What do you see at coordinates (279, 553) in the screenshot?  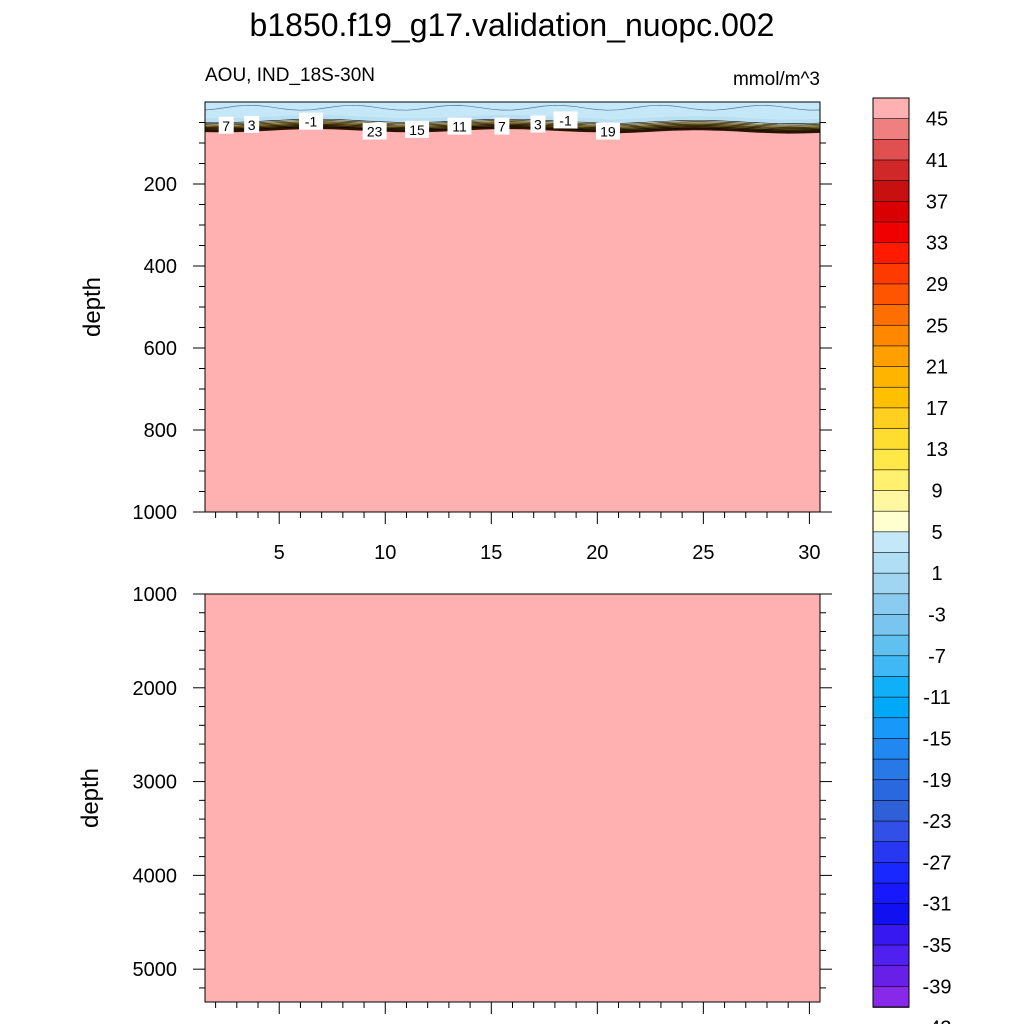 I see `x-tick-label: 5` at bounding box center [279, 553].